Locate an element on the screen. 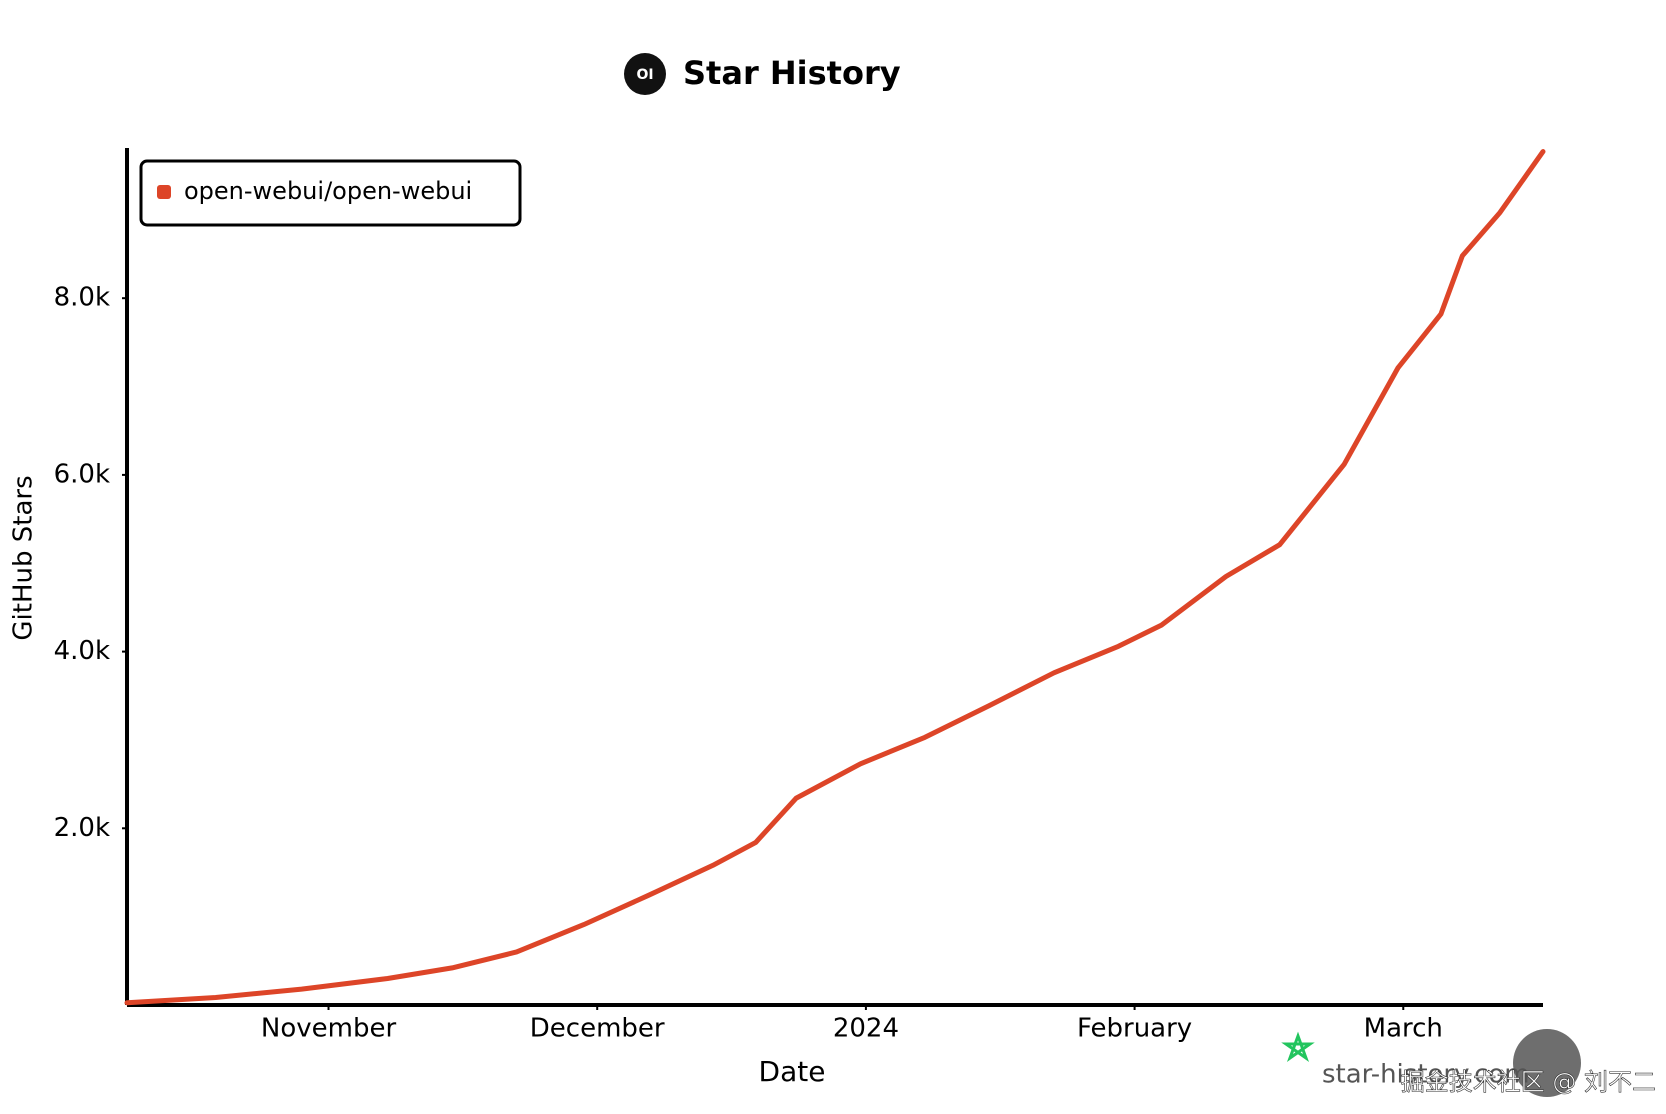 The width and height of the screenshot is (1666, 1114). y-tick-label: 2.0k is located at coordinates (82, 828).